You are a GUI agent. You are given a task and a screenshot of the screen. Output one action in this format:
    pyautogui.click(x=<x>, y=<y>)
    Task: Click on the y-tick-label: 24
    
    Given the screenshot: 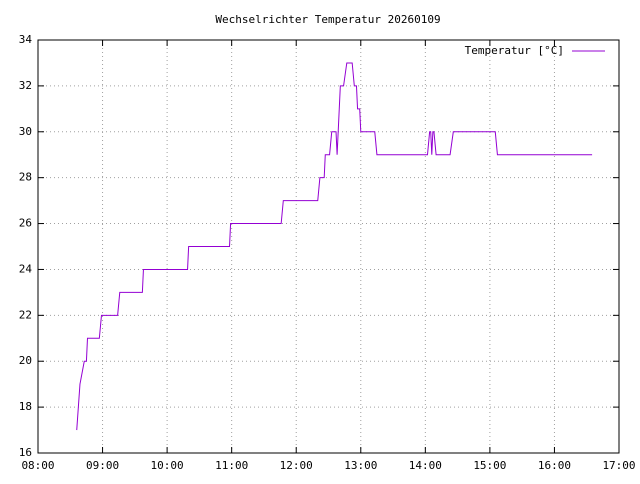 What is the action you would take?
    pyautogui.click(x=26, y=268)
    